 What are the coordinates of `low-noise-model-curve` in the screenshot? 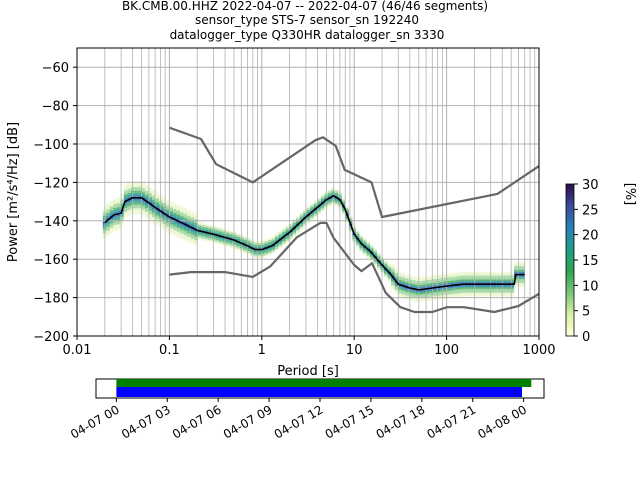 It's located at (354, 267).